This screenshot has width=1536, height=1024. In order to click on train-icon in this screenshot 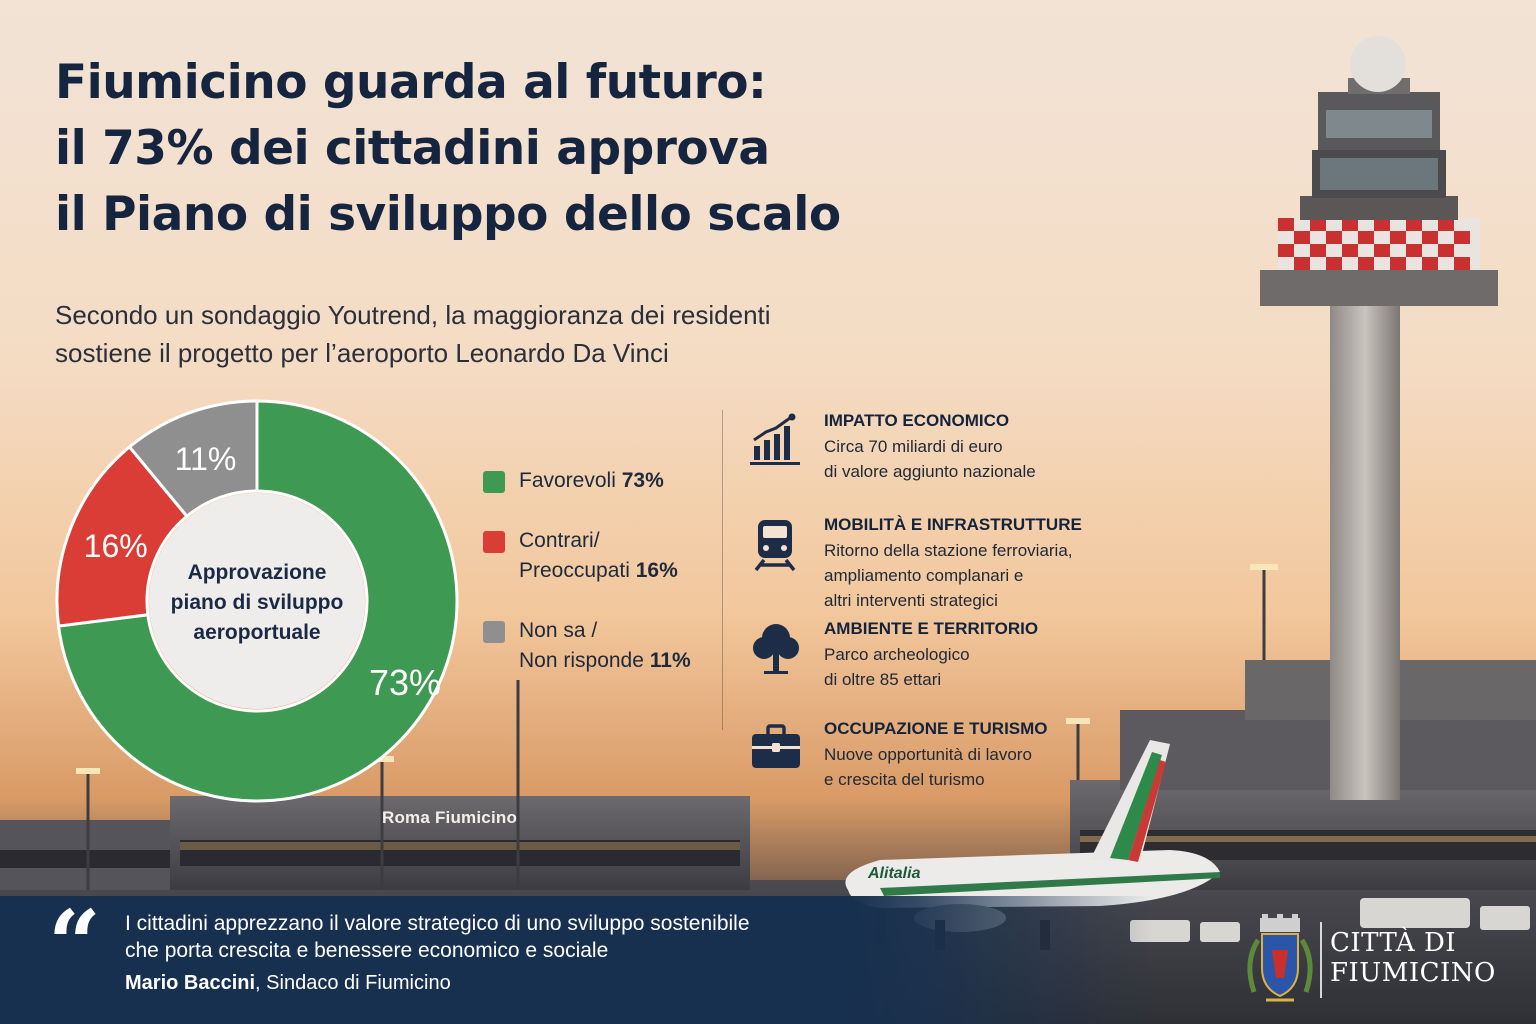, I will do `click(775, 546)`.